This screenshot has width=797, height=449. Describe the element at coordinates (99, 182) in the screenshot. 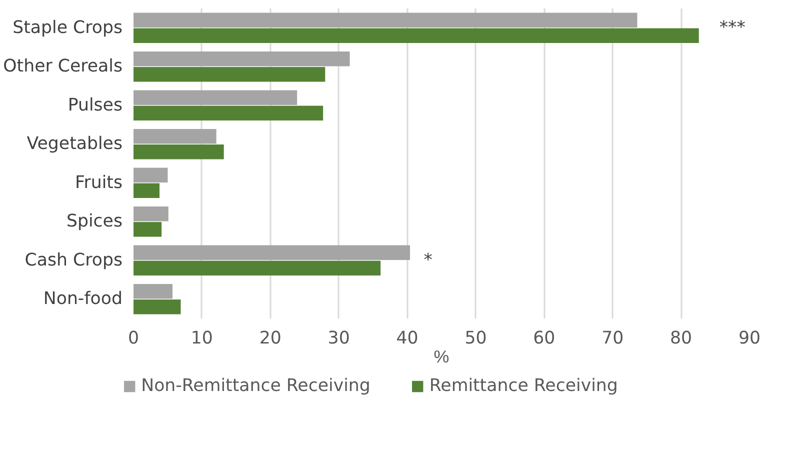

I see `y-tick-label: Fruits` at that location.